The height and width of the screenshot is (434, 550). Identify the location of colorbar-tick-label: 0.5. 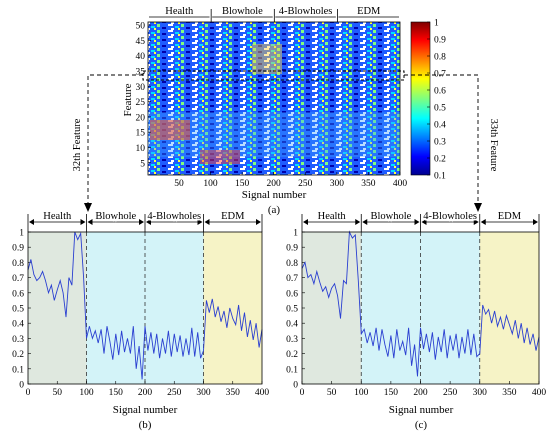
(440, 109).